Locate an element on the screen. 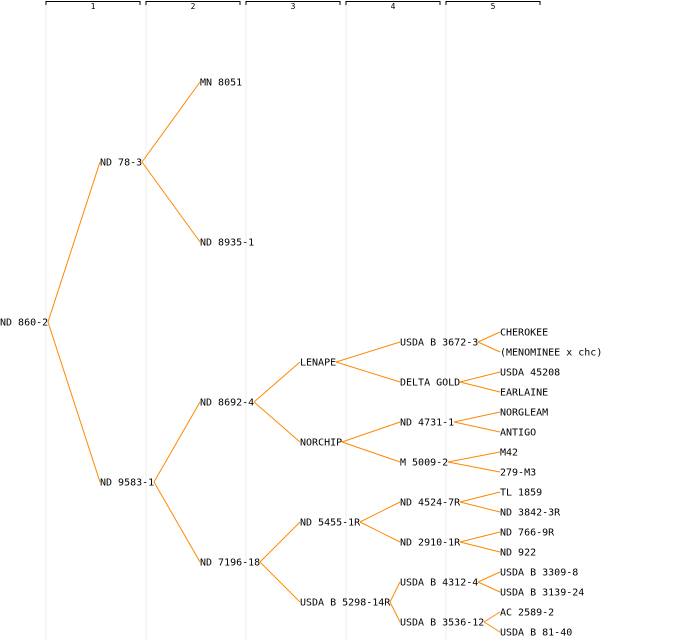  pedigree-node: NORGLEAM is located at coordinates (524, 413).